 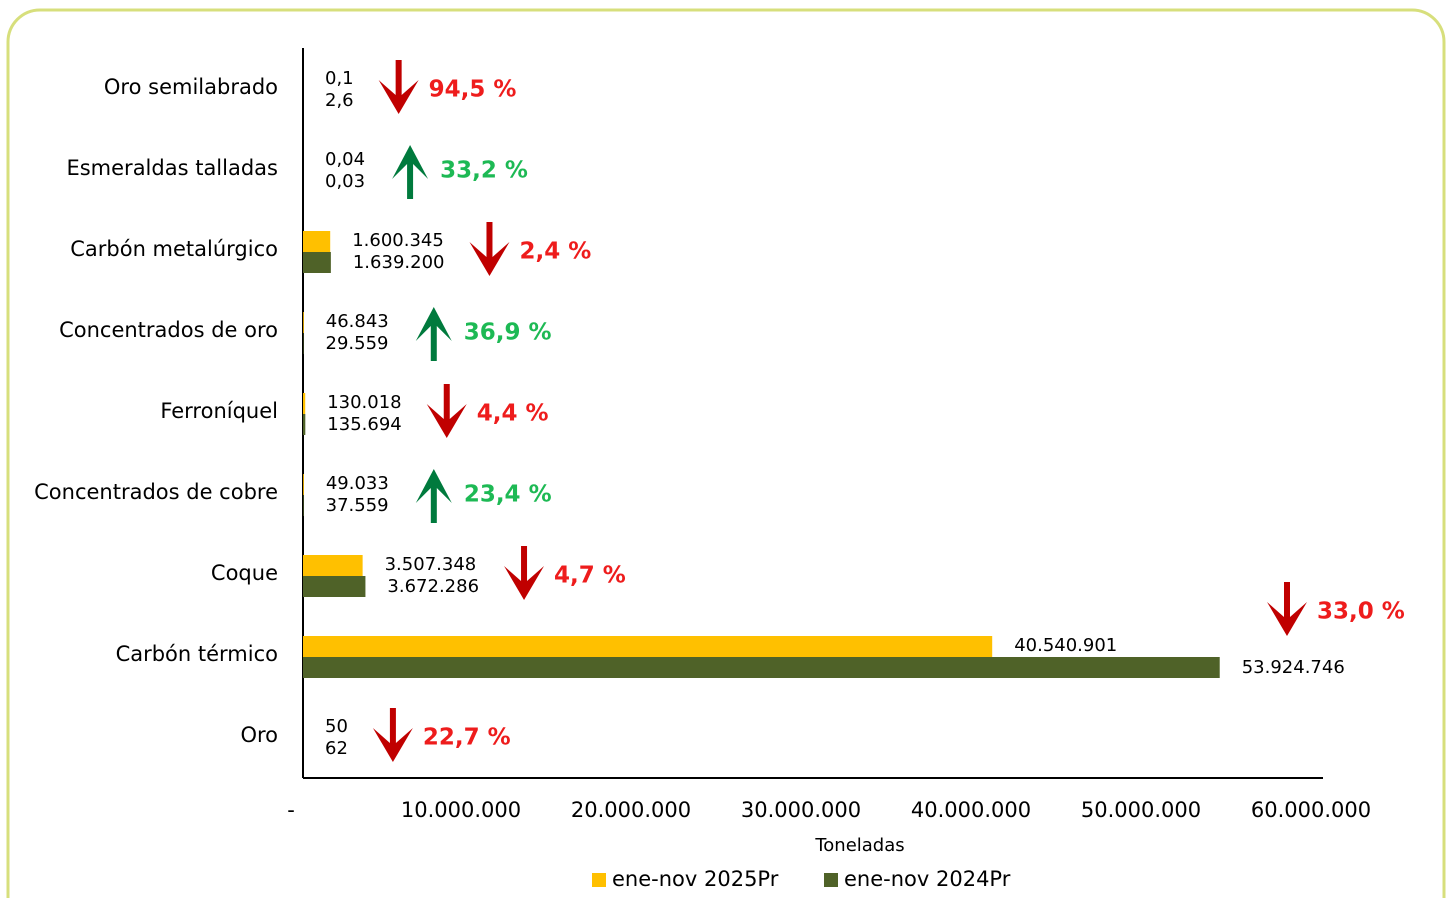 What do you see at coordinates (1141, 810) in the screenshot?
I see `x-tick-label: 50.000.000` at bounding box center [1141, 810].